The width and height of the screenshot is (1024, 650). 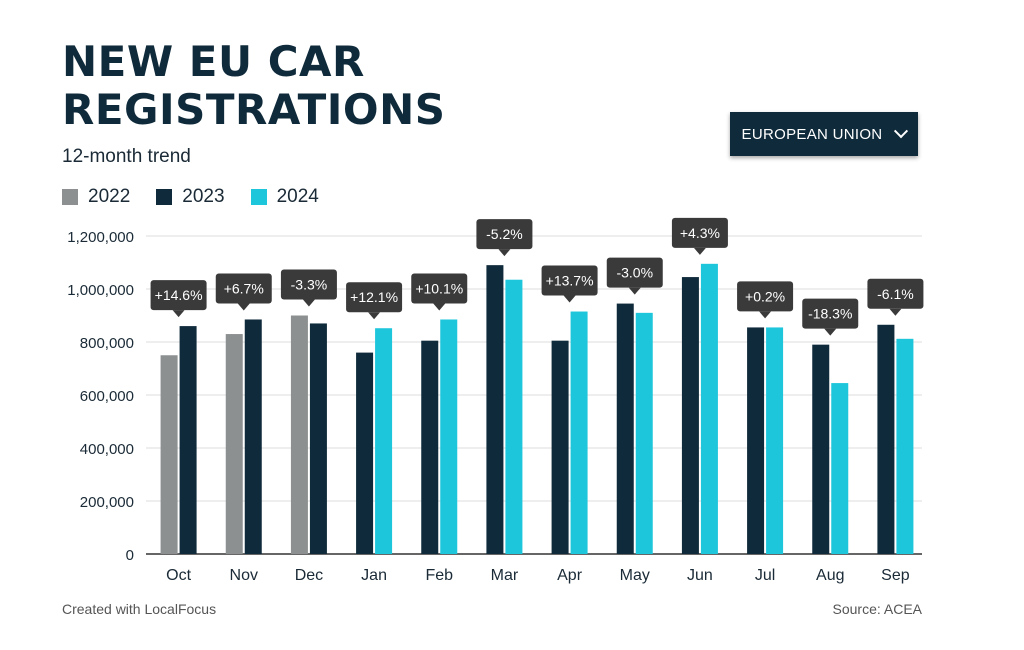 What do you see at coordinates (254, 109) in the screenshot?
I see `title-line-2: REGISTRATIONS` at bounding box center [254, 109].